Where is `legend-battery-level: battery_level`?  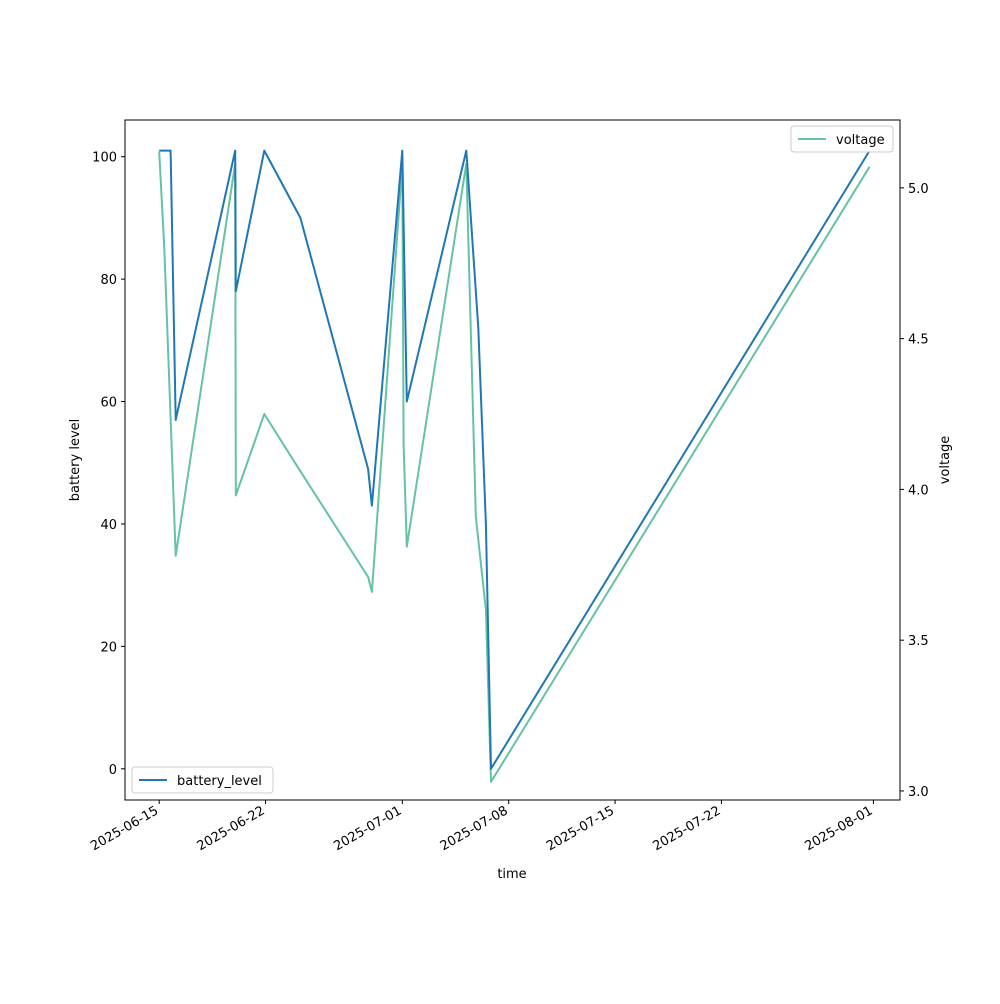
legend-battery-level: battery_level is located at coordinates (202, 780).